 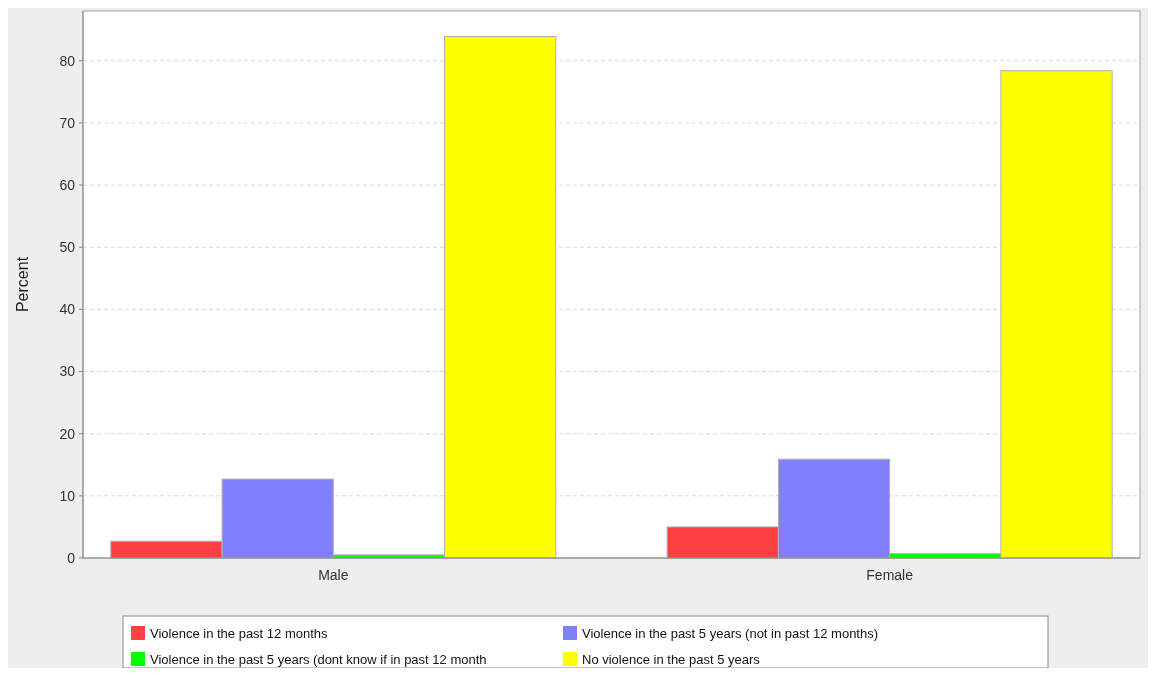 I want to click on y-tick-label: 70, so click(x=67, y=122).